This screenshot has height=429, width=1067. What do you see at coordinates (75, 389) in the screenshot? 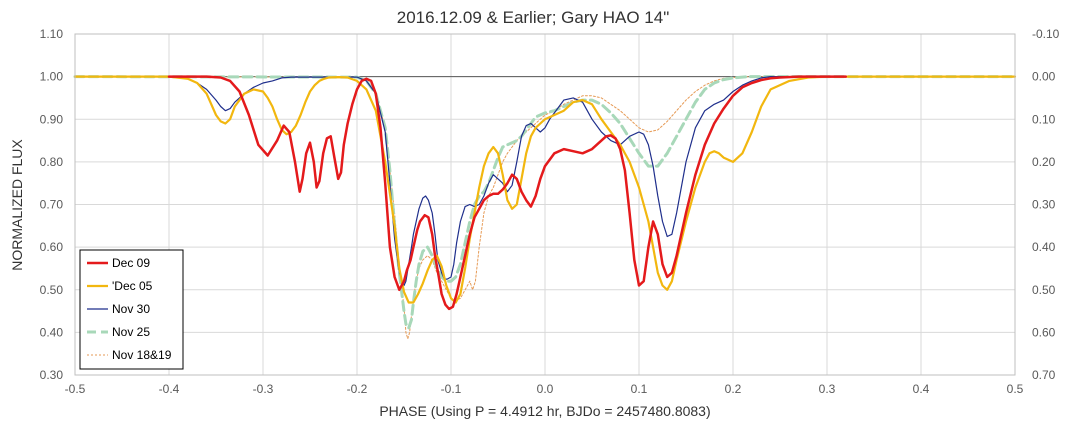
I see `x-tick-label: -0.5` at bounding box center [75, 389].